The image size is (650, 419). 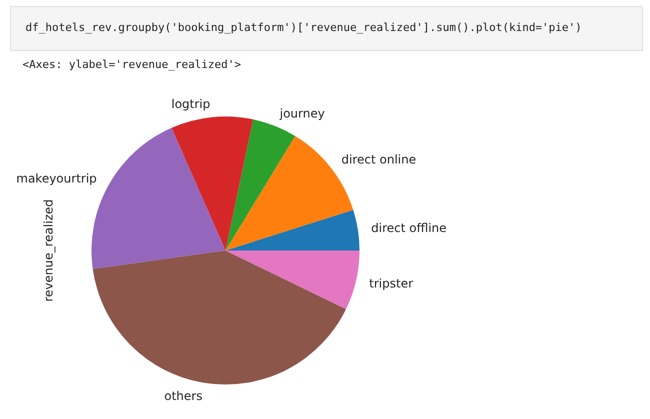 I want to click on slice-label: journey, so click(x=301, y=113).